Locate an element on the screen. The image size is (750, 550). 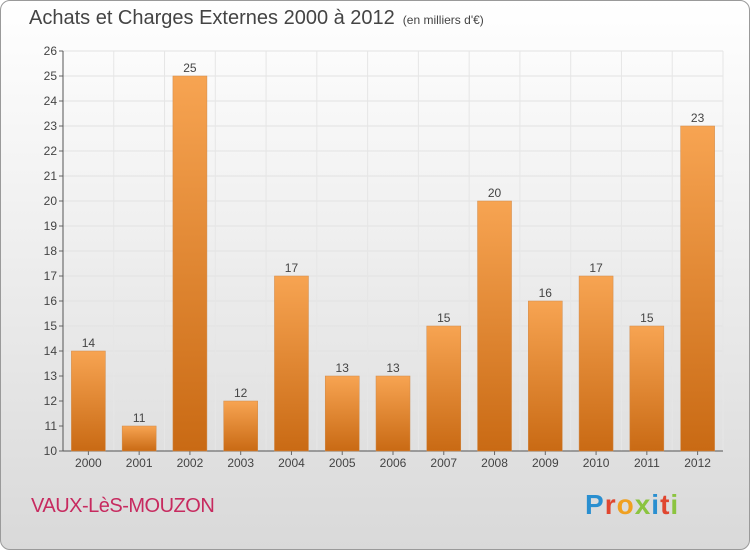
y-tick-label: 21 is located at coordinates (51, 176).